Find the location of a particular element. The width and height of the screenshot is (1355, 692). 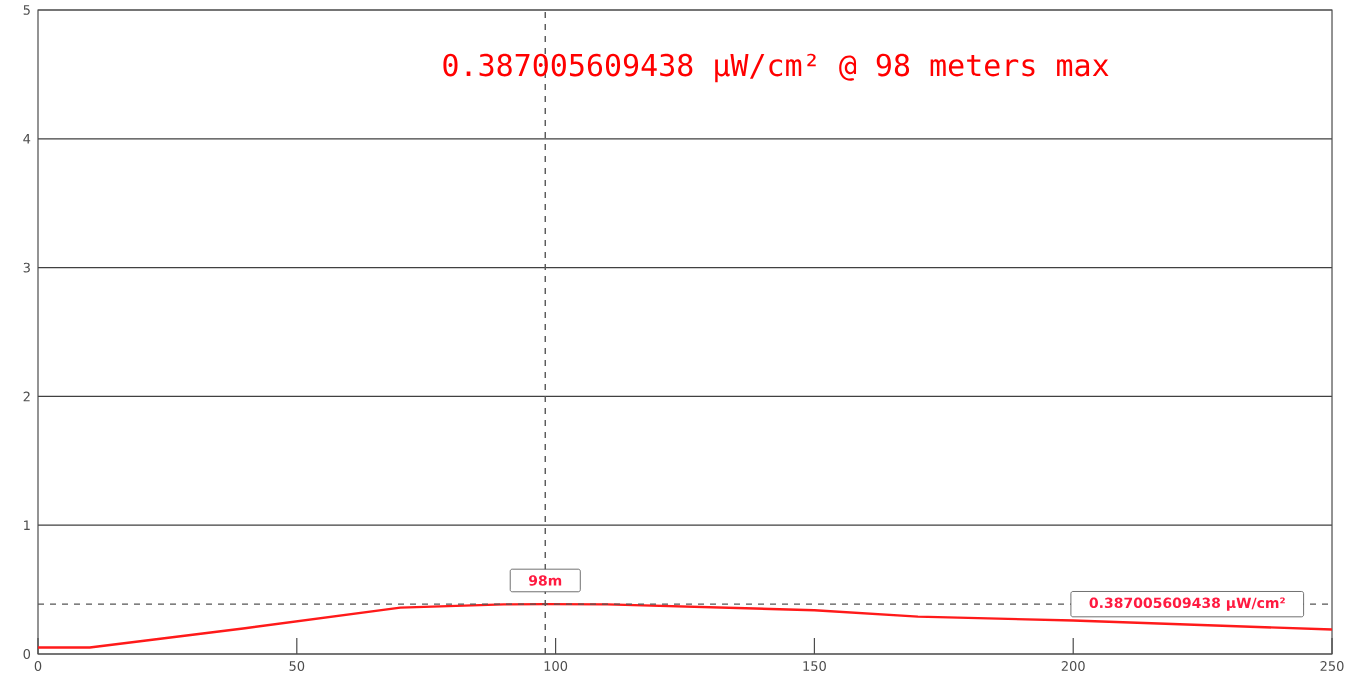

x-tick-label: 0 is located at coordinates (38, 666).